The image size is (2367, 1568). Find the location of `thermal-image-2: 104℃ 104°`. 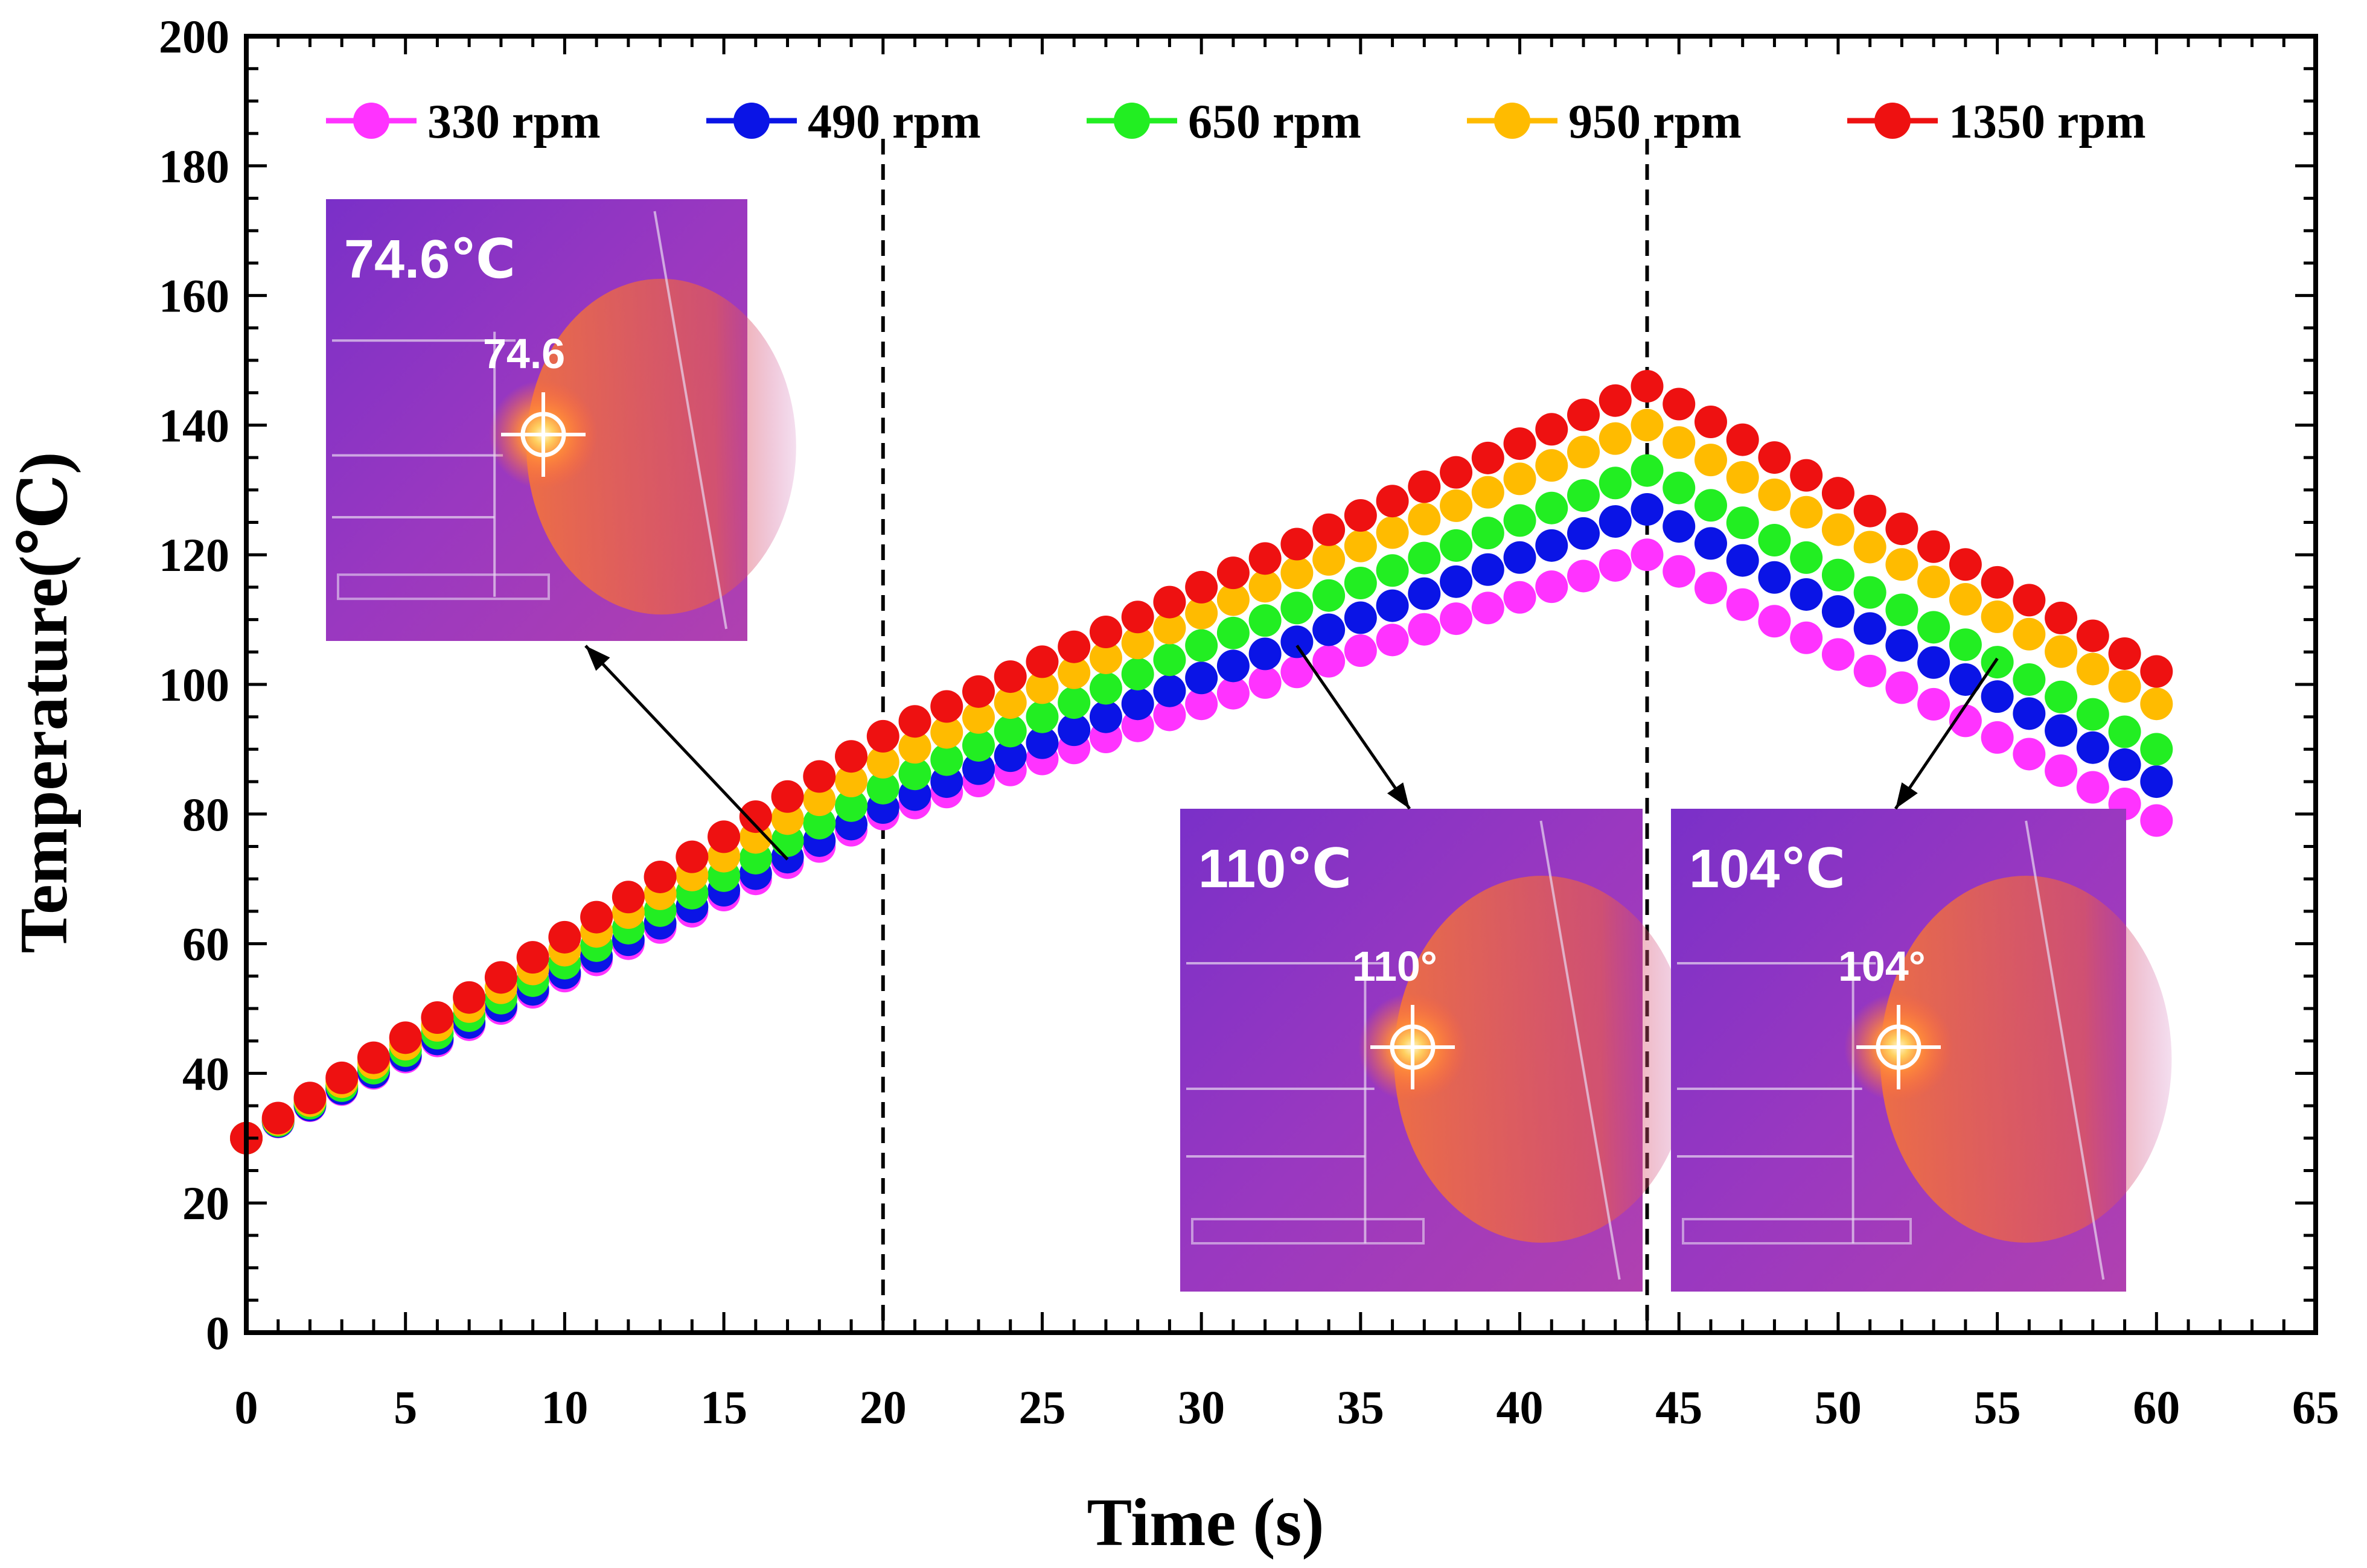

thermal-image-2: 104℃ 104° is located at coordinates (1921, 1050).